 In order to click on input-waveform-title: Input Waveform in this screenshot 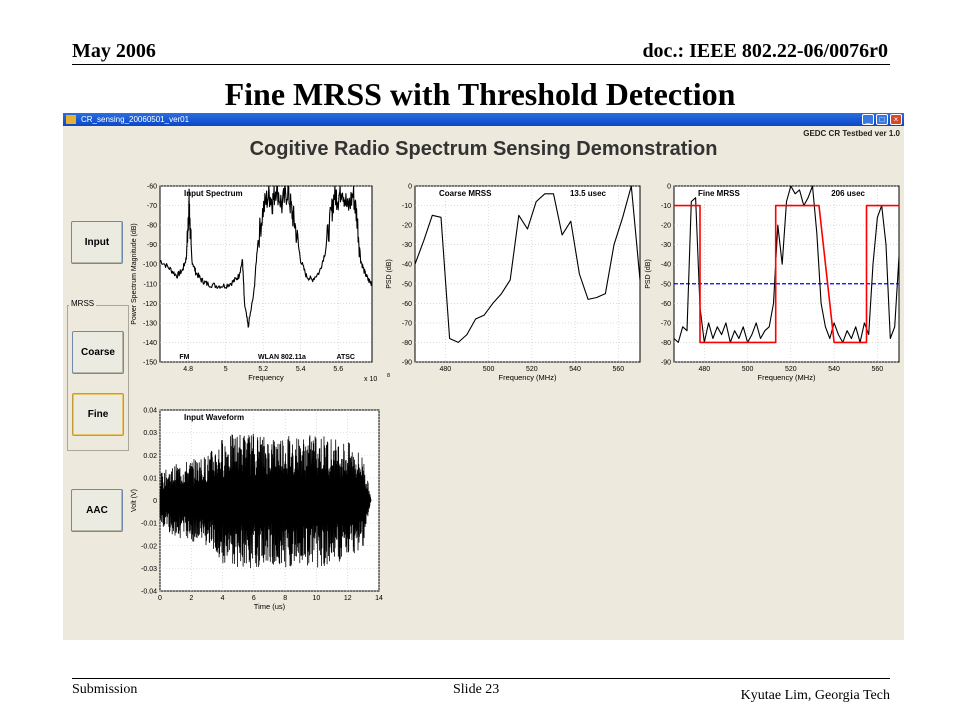, I will do `click(214, 417)`.